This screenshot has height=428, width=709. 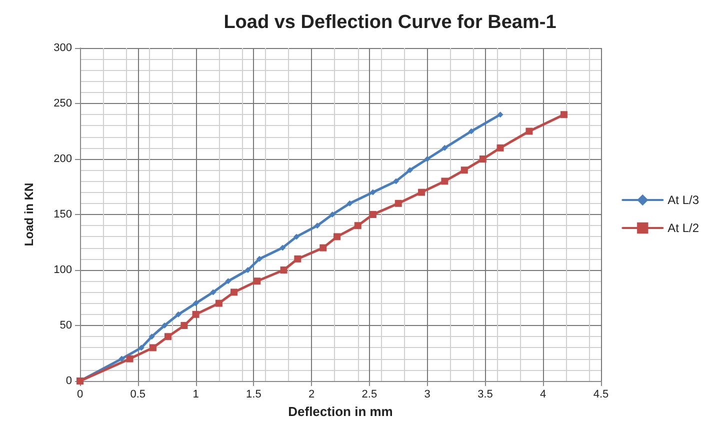 What do you see at coordinates (66, 326) in the screenshot?
I see `y-tick-label: 50` at bounding box center [66, 326].